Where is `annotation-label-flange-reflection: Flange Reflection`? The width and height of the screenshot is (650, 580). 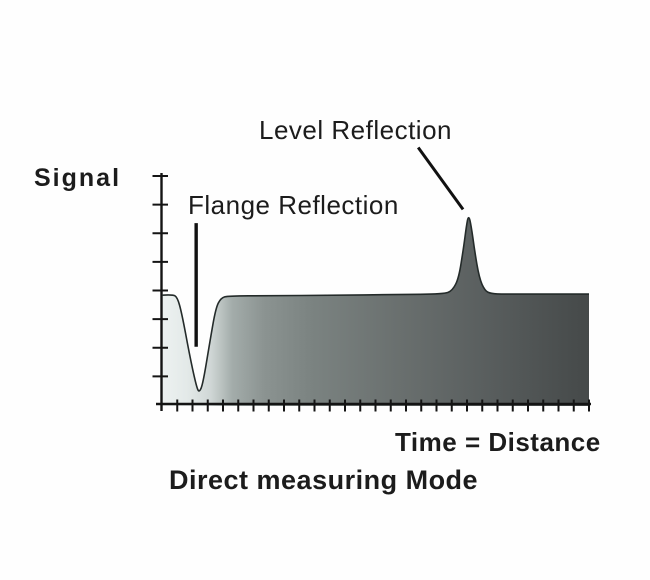
annotation-label-flange-reflection: Flange Reflection is located at coordinates (293, 205).